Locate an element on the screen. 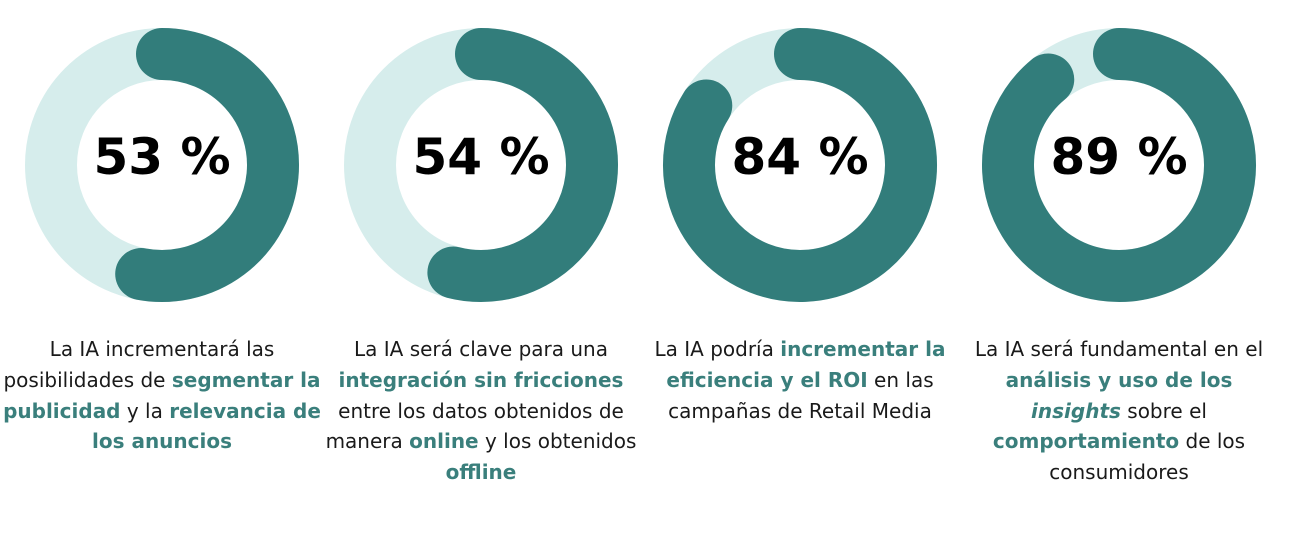  highlight-text: offline is located at coordinates (481, 472).